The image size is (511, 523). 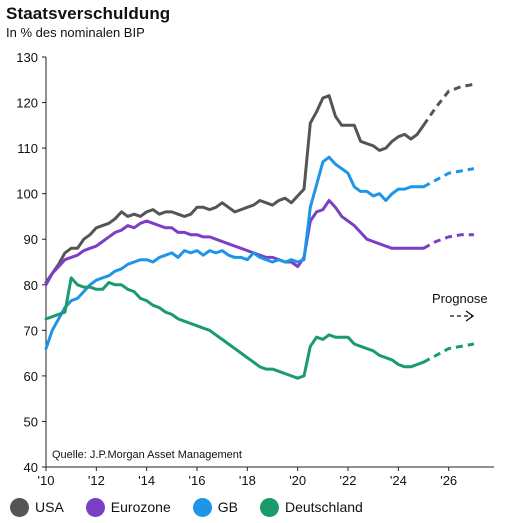 I want to click on y-tick-label: 50, so click(x=31, y=421).